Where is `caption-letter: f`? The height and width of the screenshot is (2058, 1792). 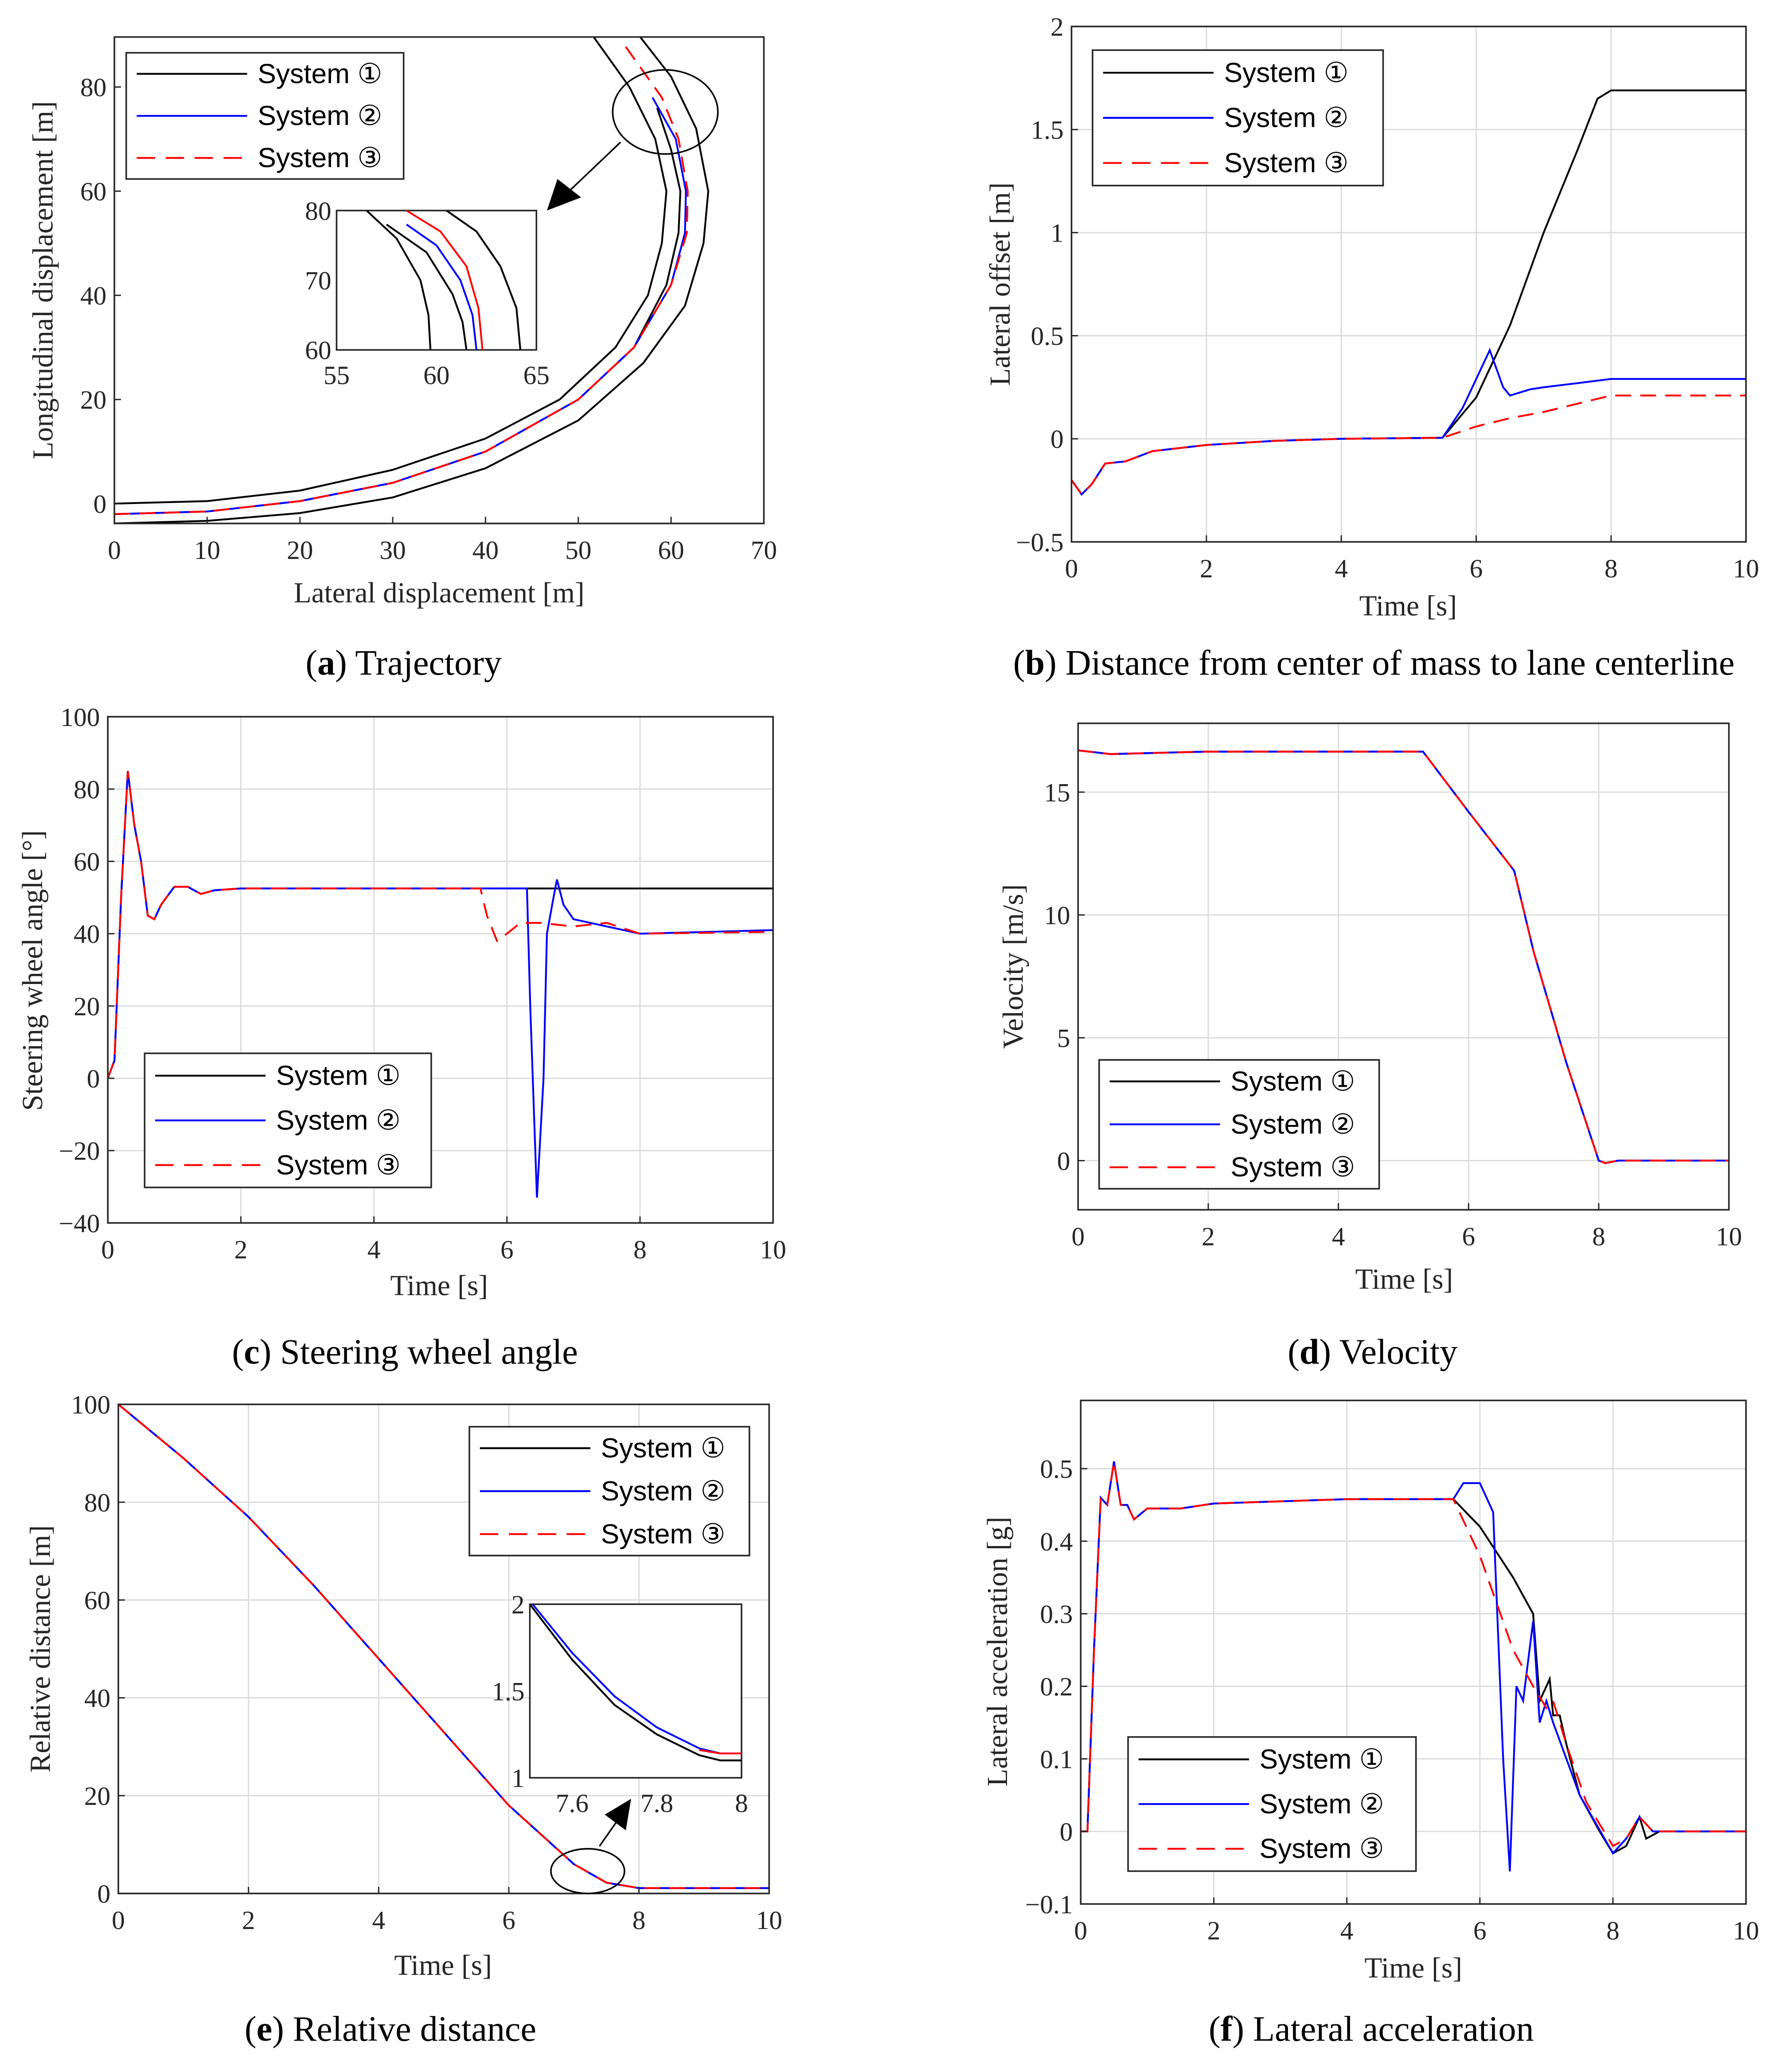
caption-letter: f is located at coordinates (1227, 2030).